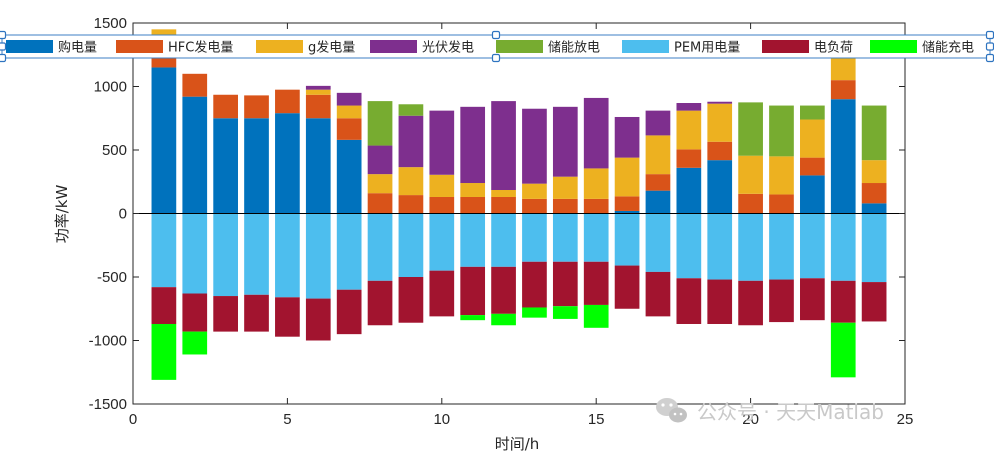 The image size is (994, 452). What do you see at coordinates (534, 237) in the screenshot?
I see `bar-pem-t13` at bounding box center [534, 237].